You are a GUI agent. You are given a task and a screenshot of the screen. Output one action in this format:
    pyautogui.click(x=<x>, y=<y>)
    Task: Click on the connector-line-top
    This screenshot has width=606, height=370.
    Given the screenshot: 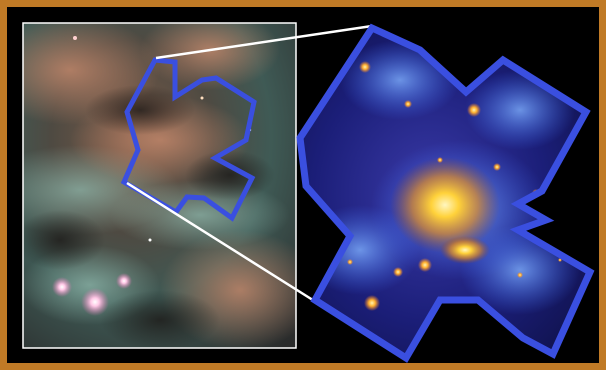 What is the action you would take?
    pyautogui.click(x=264, y=42)
    